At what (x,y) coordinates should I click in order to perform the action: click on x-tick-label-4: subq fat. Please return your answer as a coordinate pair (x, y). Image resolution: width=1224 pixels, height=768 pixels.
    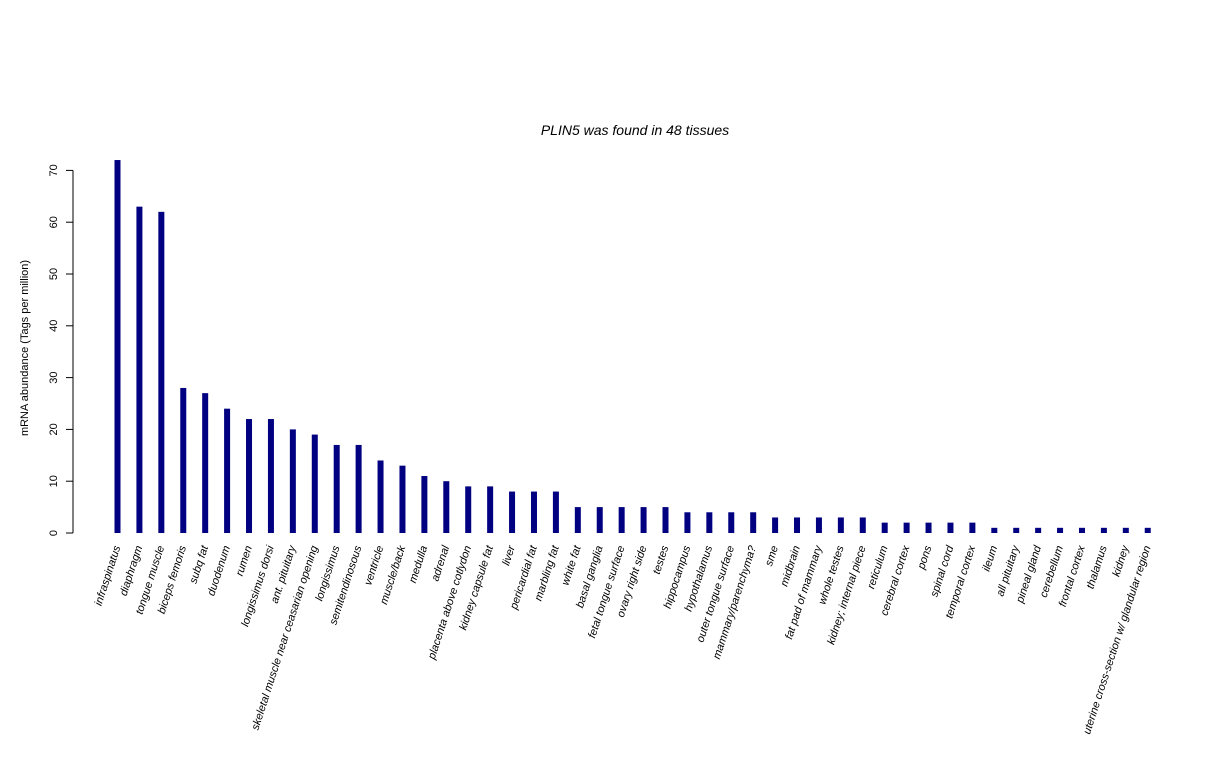
    Looking at the image, I should click on (200, 564).